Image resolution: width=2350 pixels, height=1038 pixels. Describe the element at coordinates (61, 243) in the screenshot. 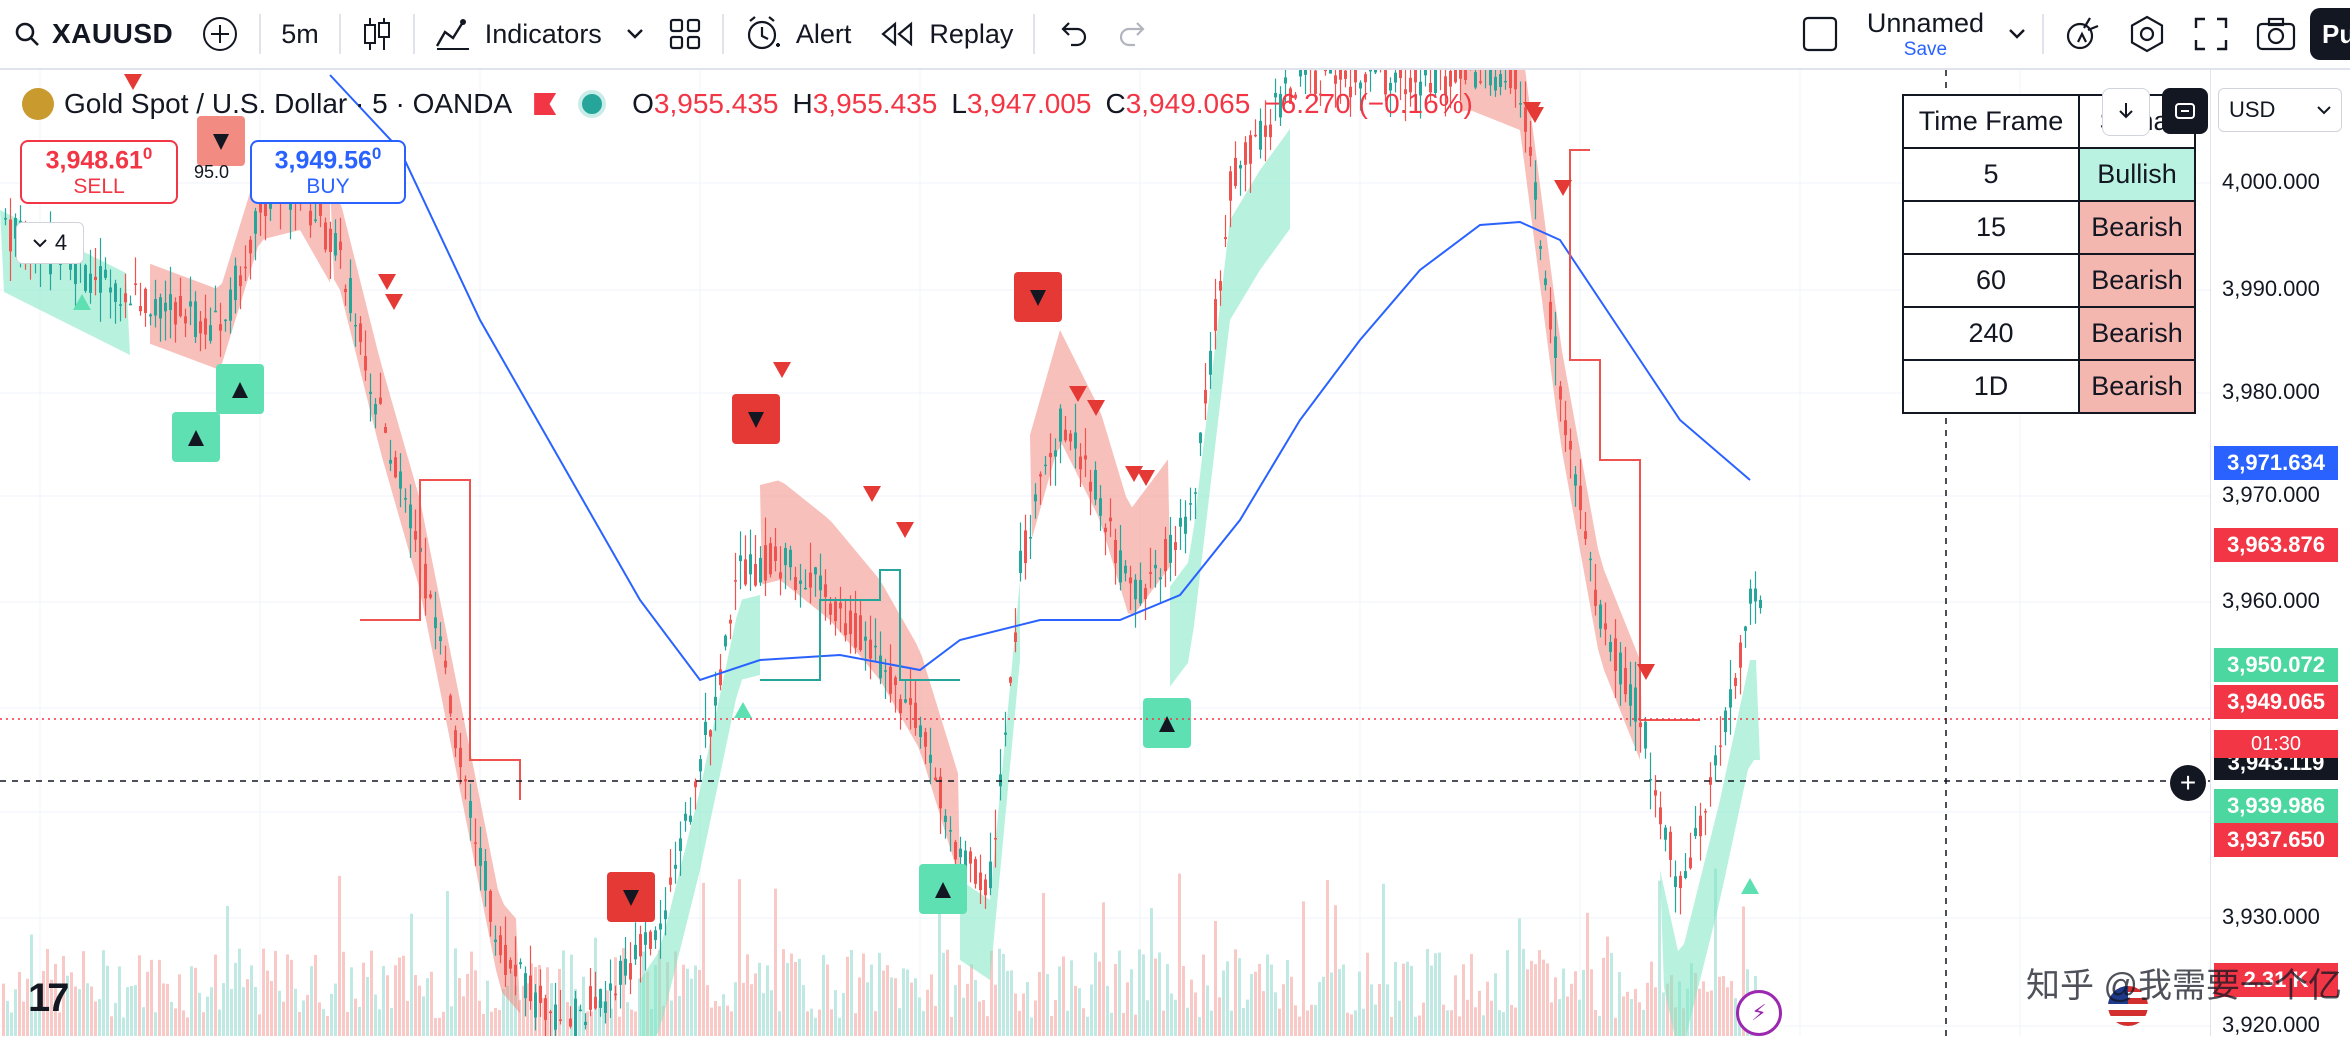

I see `indicators-count: 4` at that location.